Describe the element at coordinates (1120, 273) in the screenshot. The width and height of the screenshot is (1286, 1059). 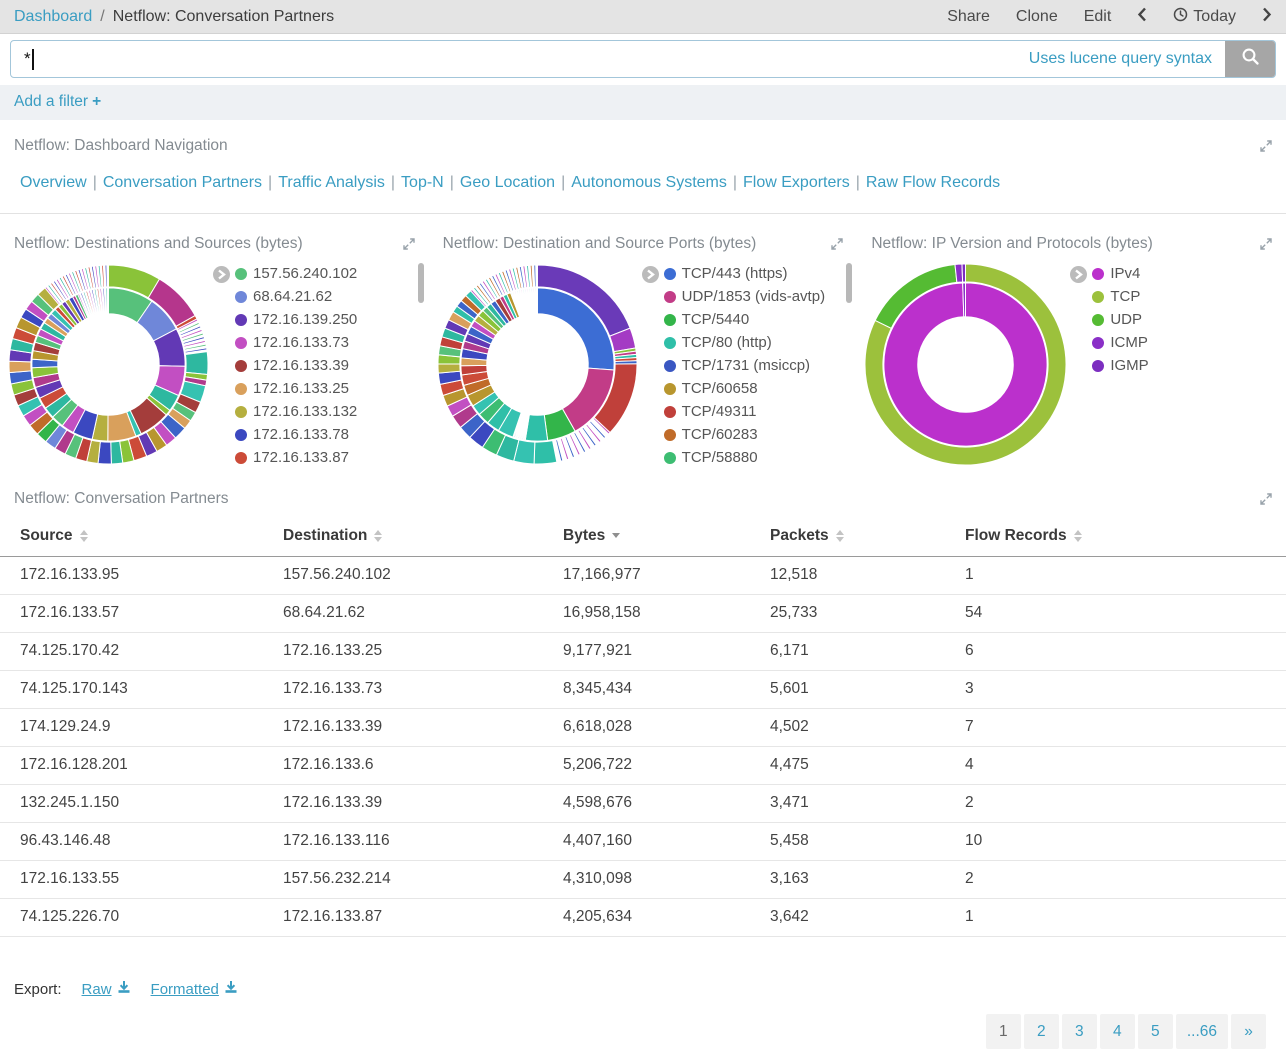
I see `legend-item: IPv4` at that location.